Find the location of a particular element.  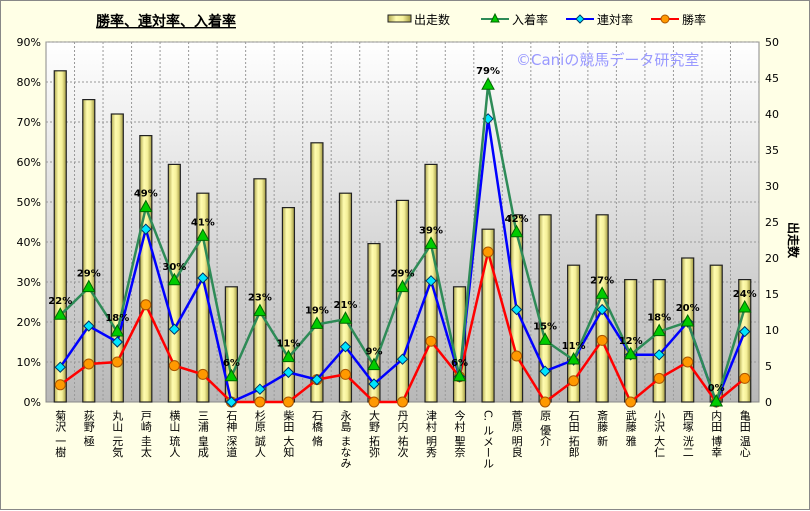

x-tick-label: 西塚 洸二 is located at coordinates (687, 434).